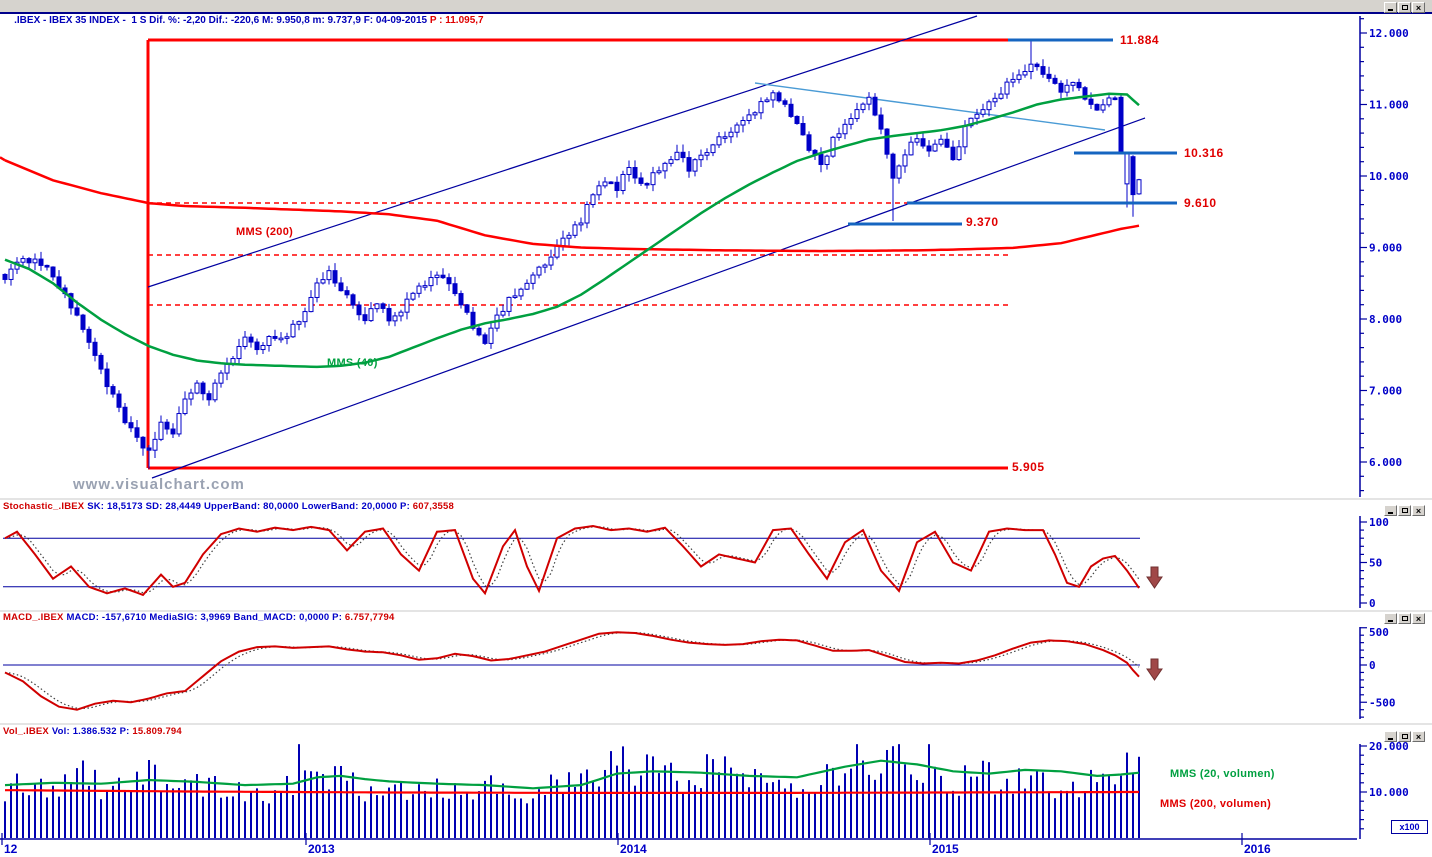 This screenshot has width=1432, height=857. Describe the element at coordinates (1382, 702) in the screenshot. I see `svg-text: -500` at that location.